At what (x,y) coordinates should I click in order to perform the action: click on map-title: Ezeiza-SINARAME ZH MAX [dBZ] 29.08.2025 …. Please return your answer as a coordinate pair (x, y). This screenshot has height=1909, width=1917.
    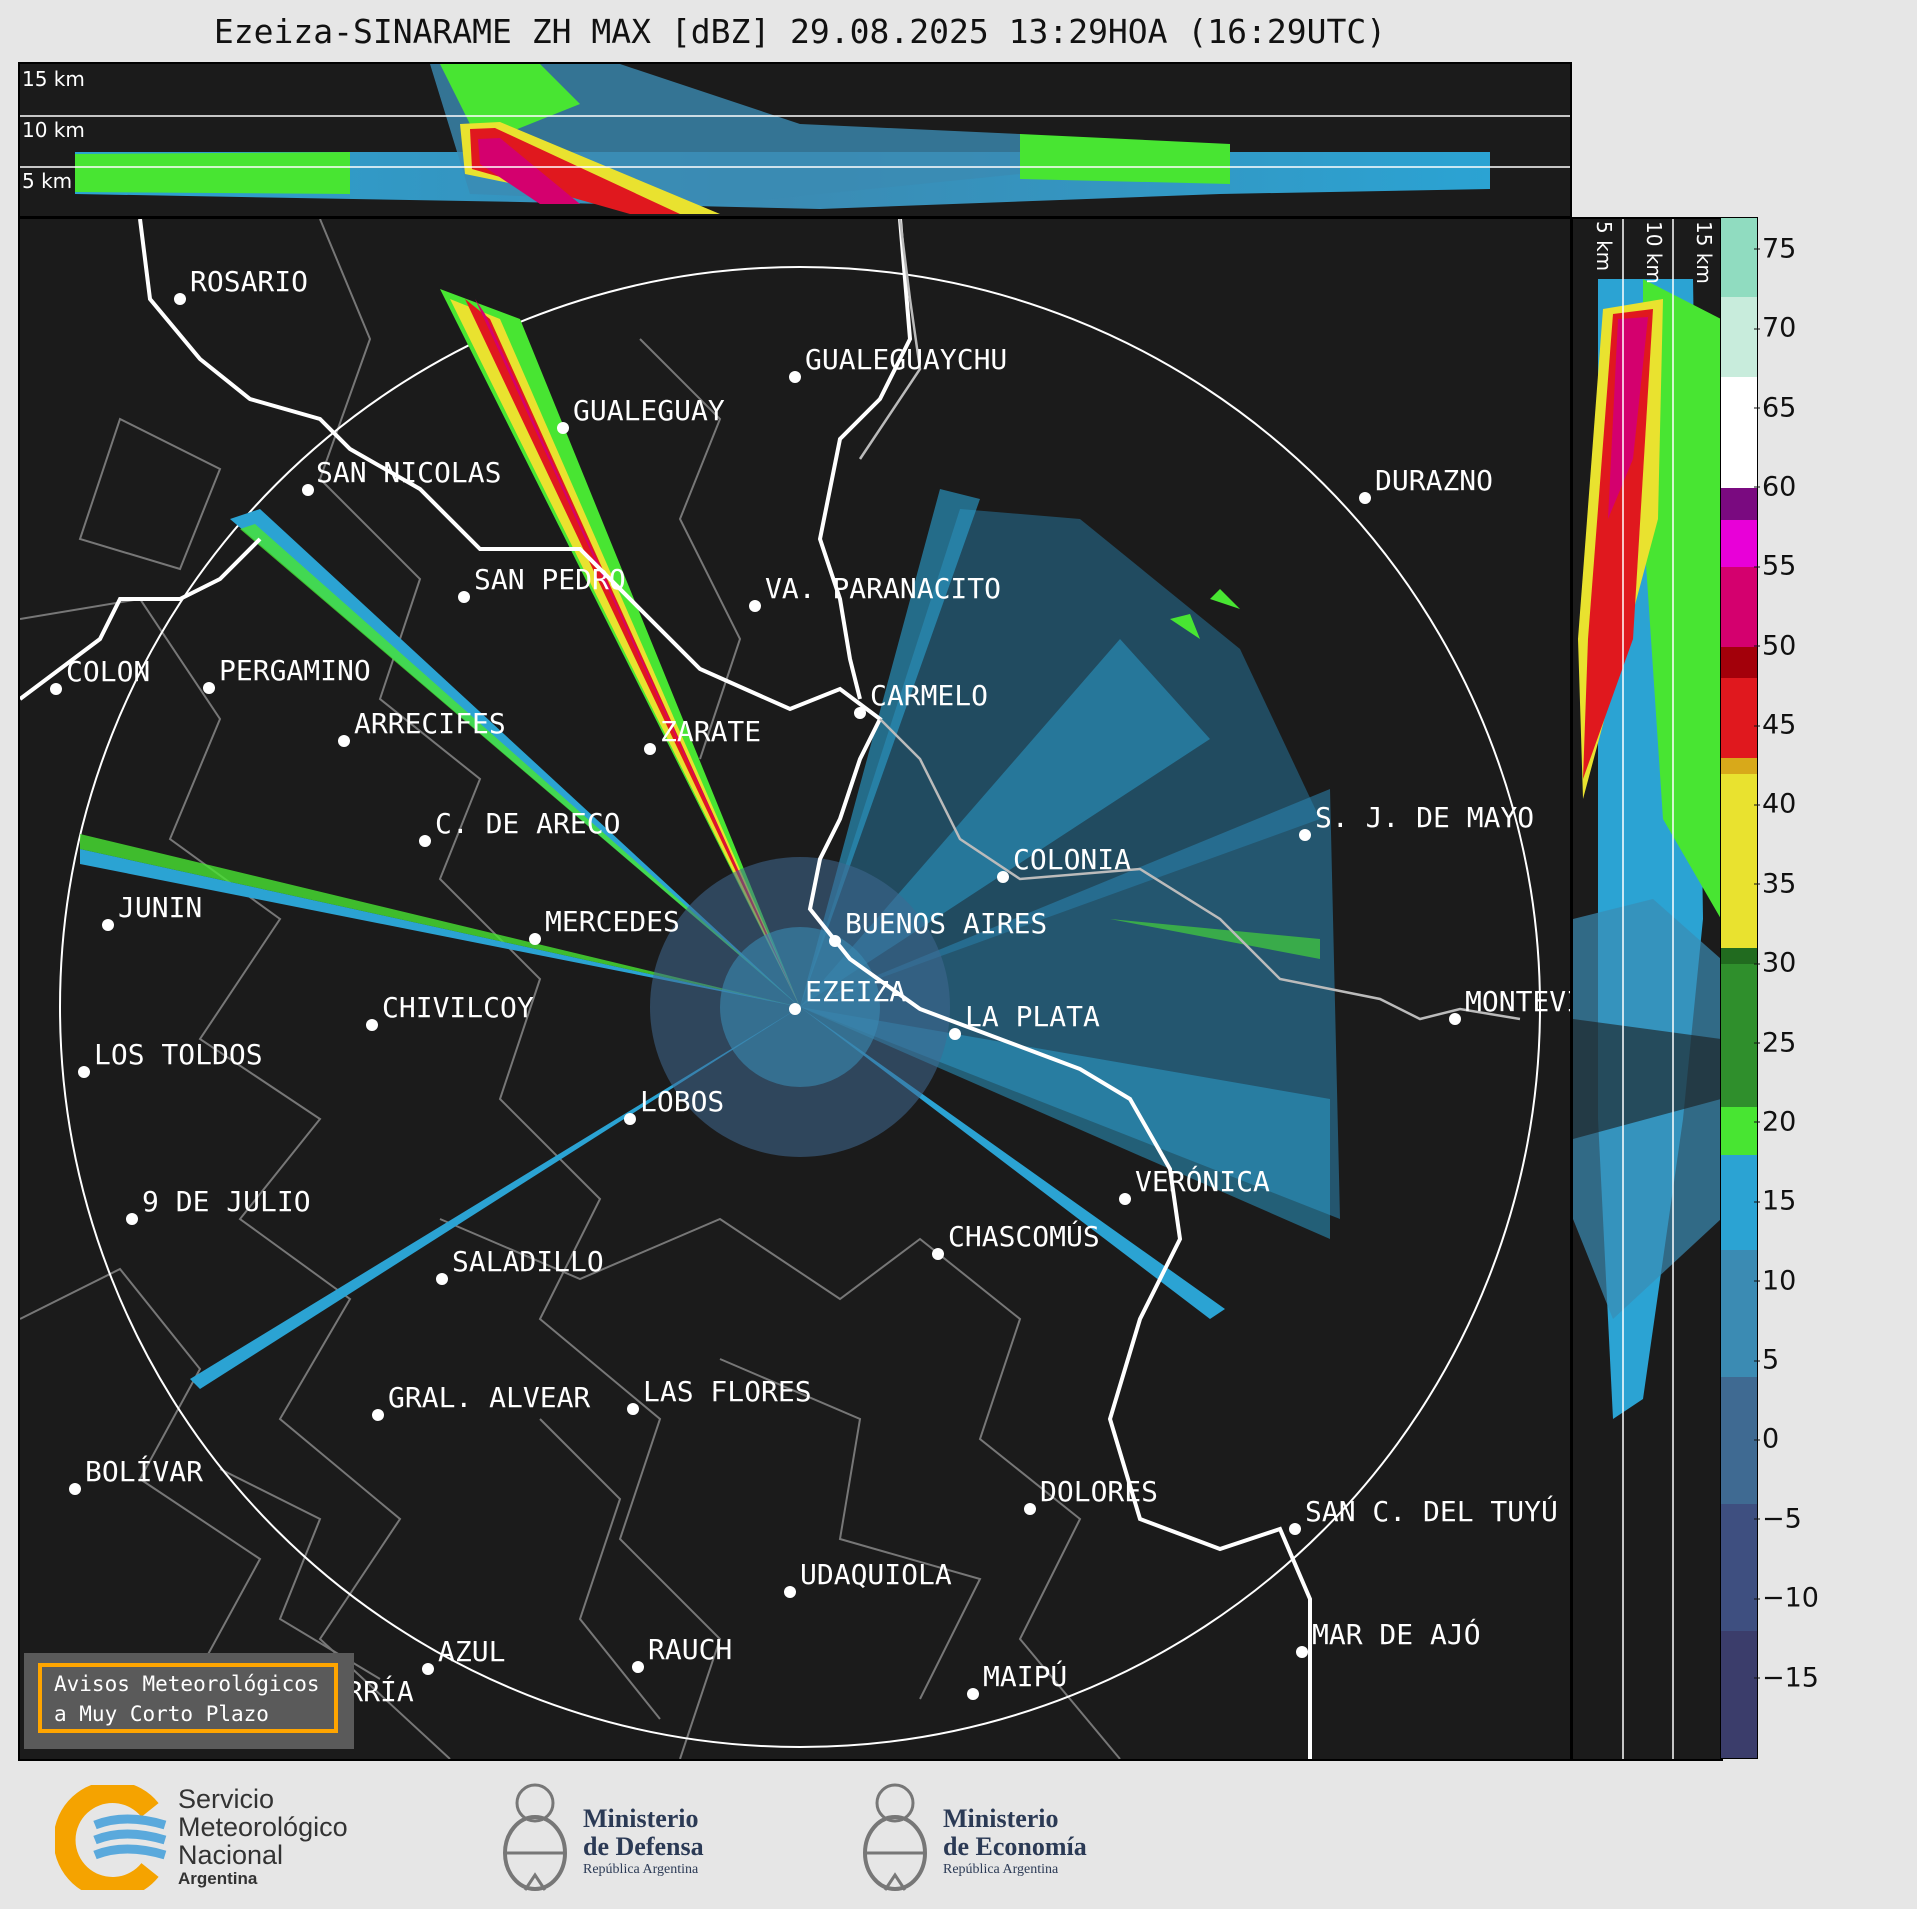
    Looking at the image, I should click on (800, 31).